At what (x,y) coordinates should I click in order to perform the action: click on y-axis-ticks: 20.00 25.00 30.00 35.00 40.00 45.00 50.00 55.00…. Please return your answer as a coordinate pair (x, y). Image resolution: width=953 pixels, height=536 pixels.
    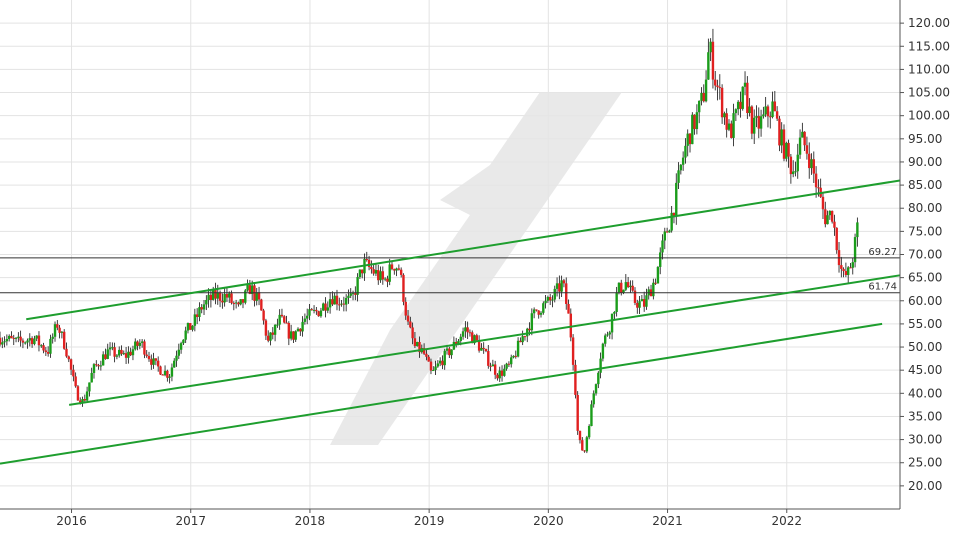
    Looking at the image, I should click on (925, 254).